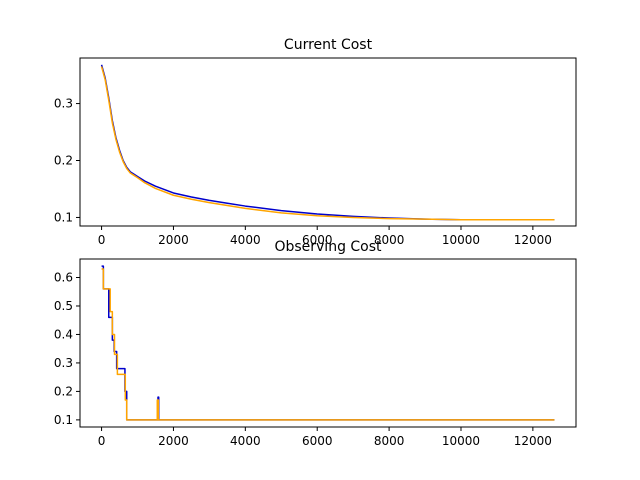 Image resolution: width=640 pixels, height=480 pixels. I want to click on chart-title: Observing Cost, so click(328, 247).